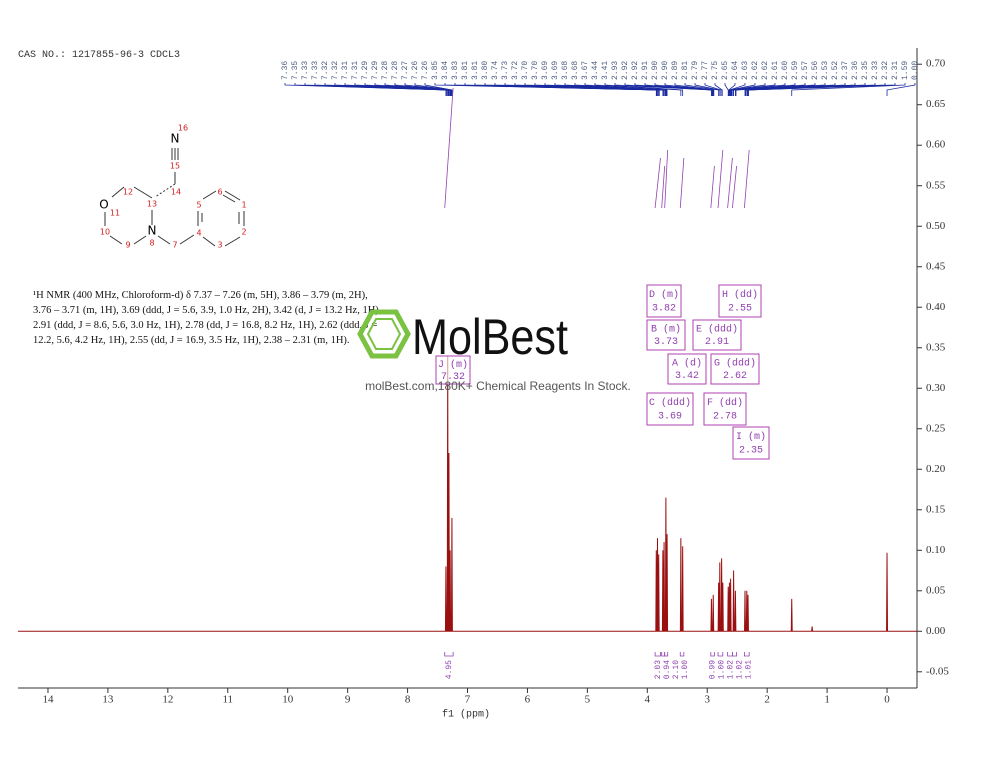 The width and height of the screenshot is (1000, 773). Describe the element at coordinates (936, 347) in the screenshot. I see `y-tick-label: 0.35` at that location.